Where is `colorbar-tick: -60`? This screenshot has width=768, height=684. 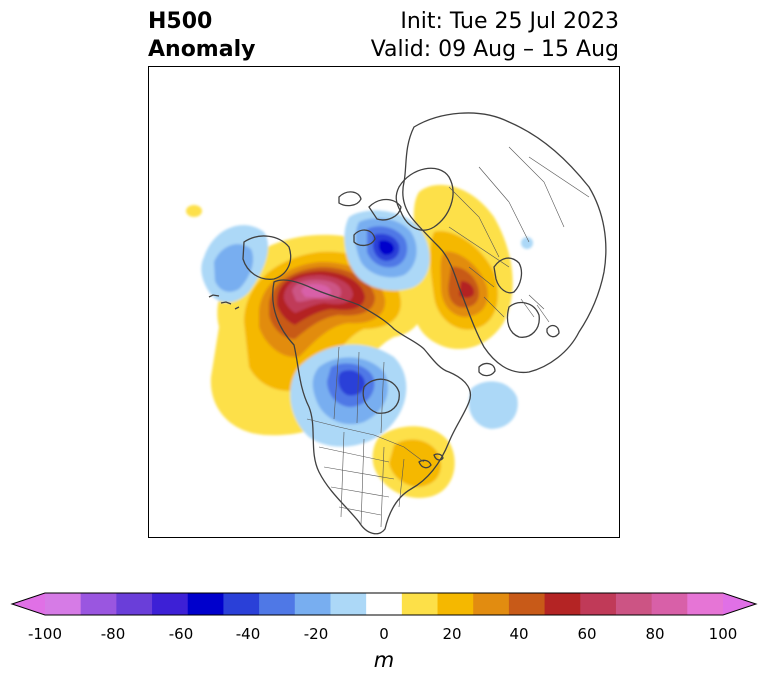
colorbar-tick: -60 is located at coordinates (181, 634).